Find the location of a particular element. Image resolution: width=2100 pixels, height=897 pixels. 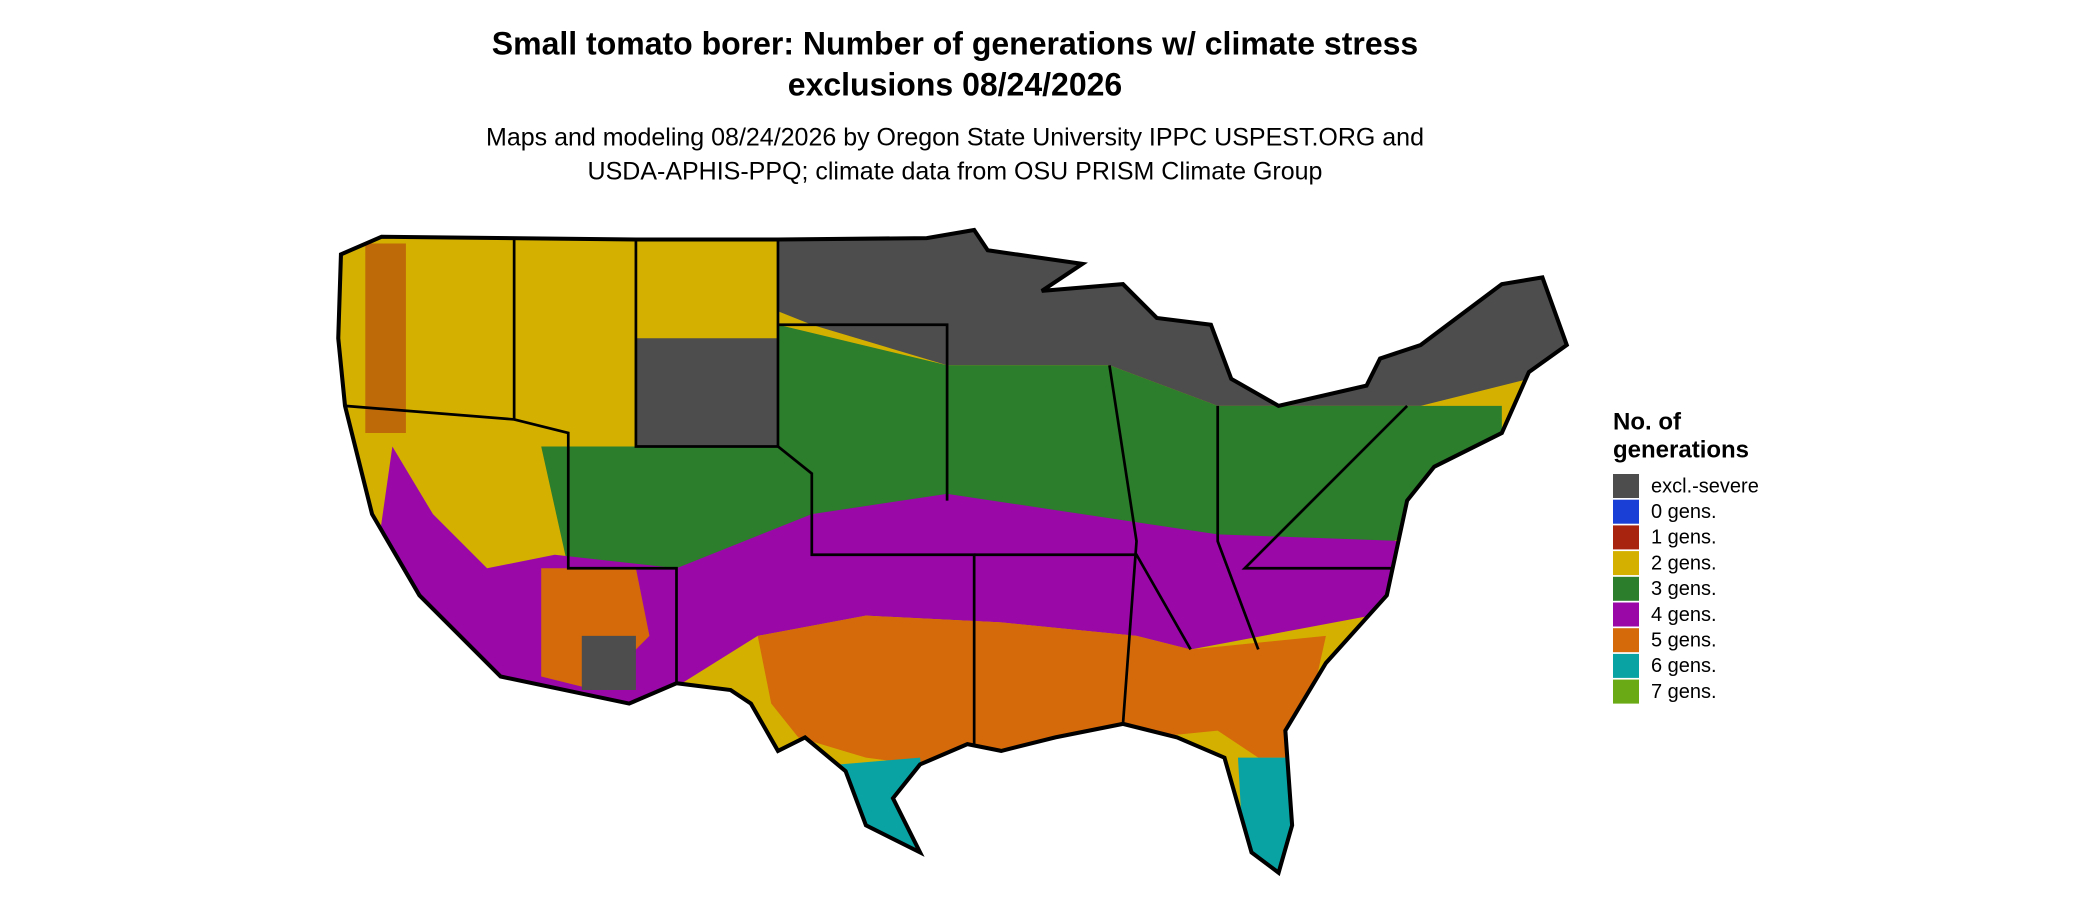

legend-label: 6 gens. is located at coordinates (1684, 666).